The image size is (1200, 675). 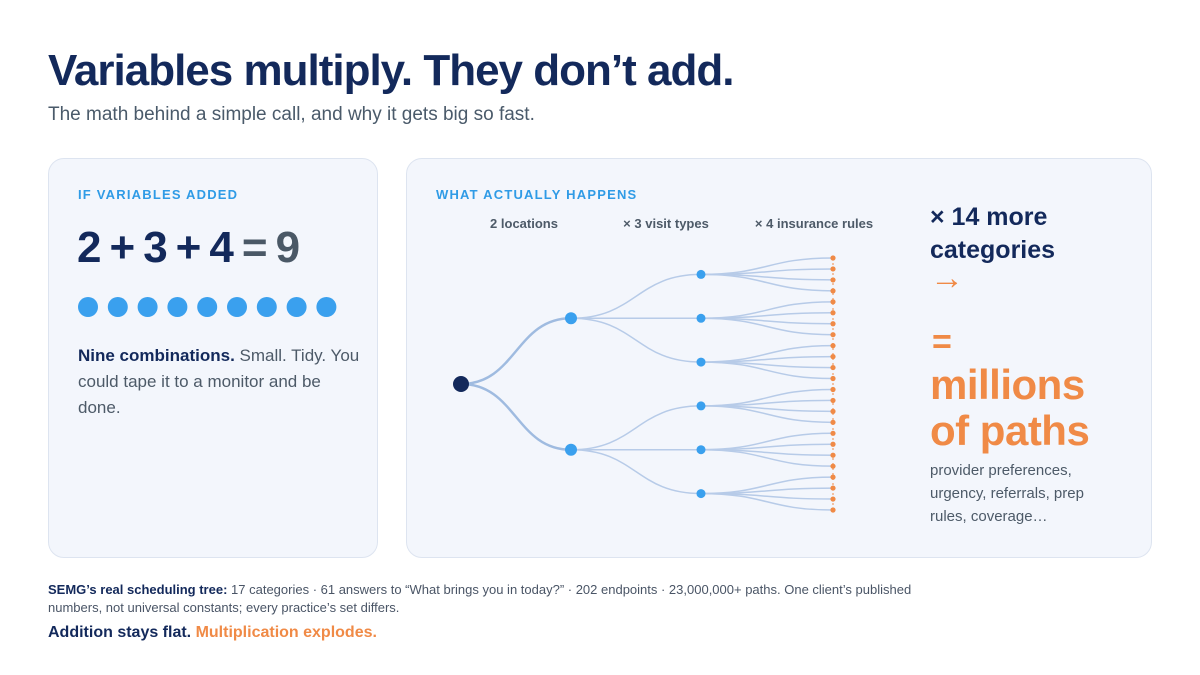 I want to click on tagline-flat: Addition stays flat., so click(x=120, y=632).